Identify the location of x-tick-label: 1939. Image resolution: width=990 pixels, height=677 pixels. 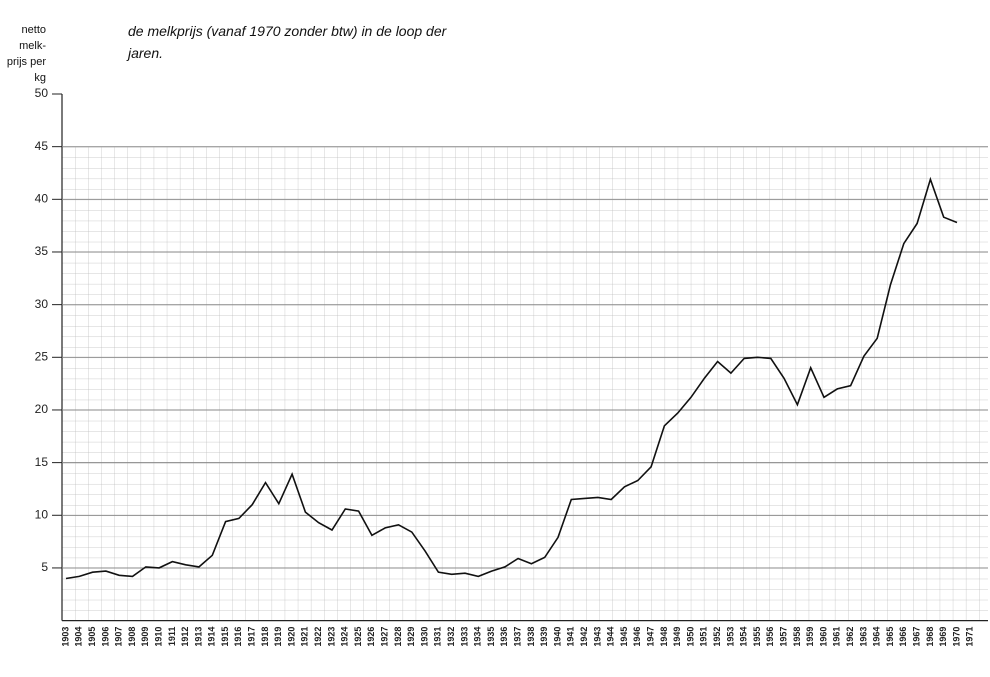
(544, 637).